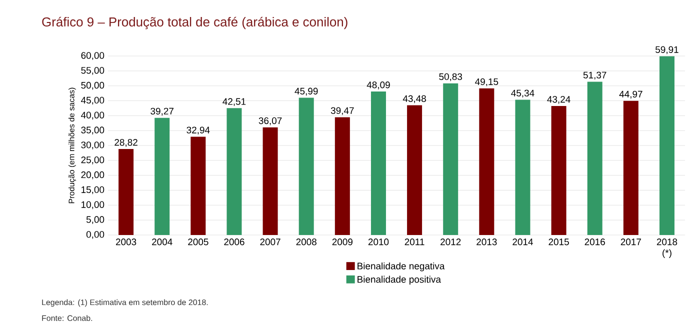  I want to click on x-tick-label: 2015, so click(558, 242).